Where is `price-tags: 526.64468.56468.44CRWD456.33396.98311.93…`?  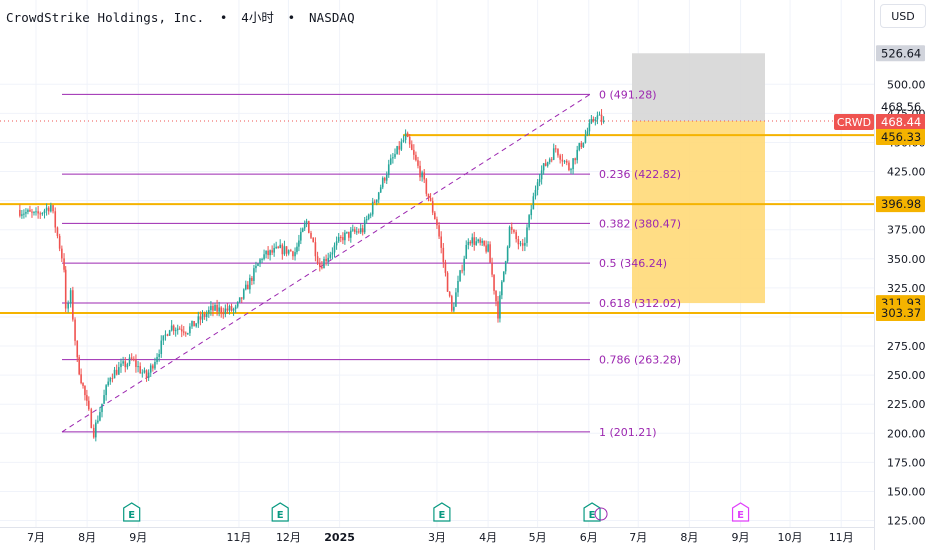 price-tags: 526.64468.56468.44CRWD456.33396.98311.93… is located at coordinates (879, 183).